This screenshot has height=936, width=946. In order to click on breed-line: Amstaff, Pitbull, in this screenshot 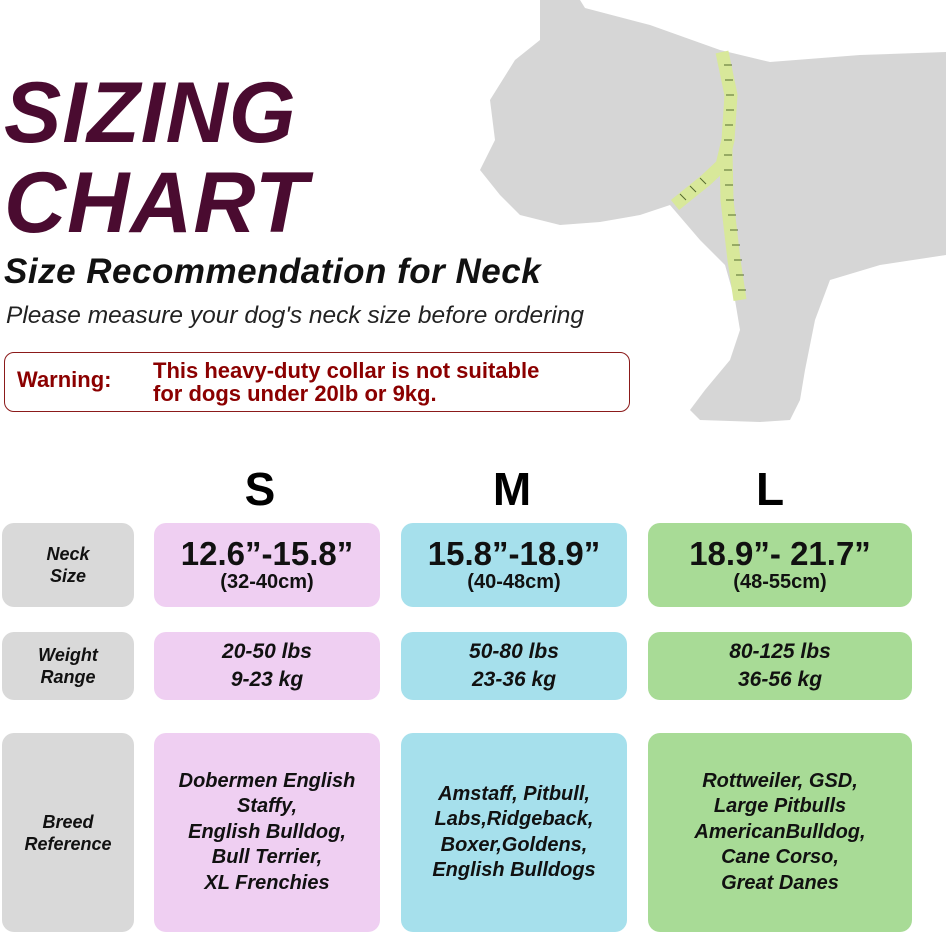, I will do `click(514, 793)`.